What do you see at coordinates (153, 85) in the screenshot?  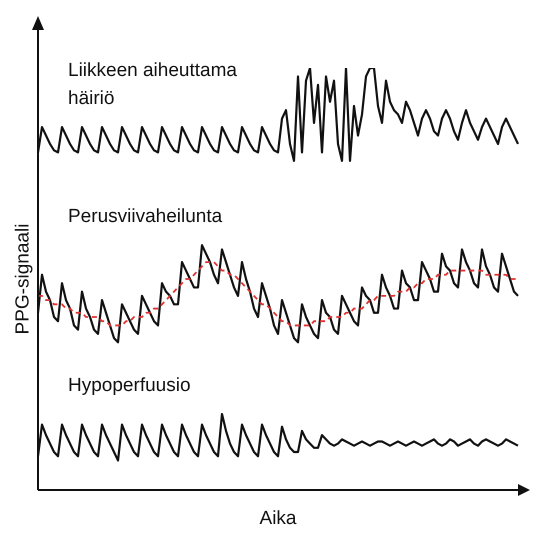 I see `series-label: Liikkeen aiheuttama häiriö` at bounding box center [153, 85].